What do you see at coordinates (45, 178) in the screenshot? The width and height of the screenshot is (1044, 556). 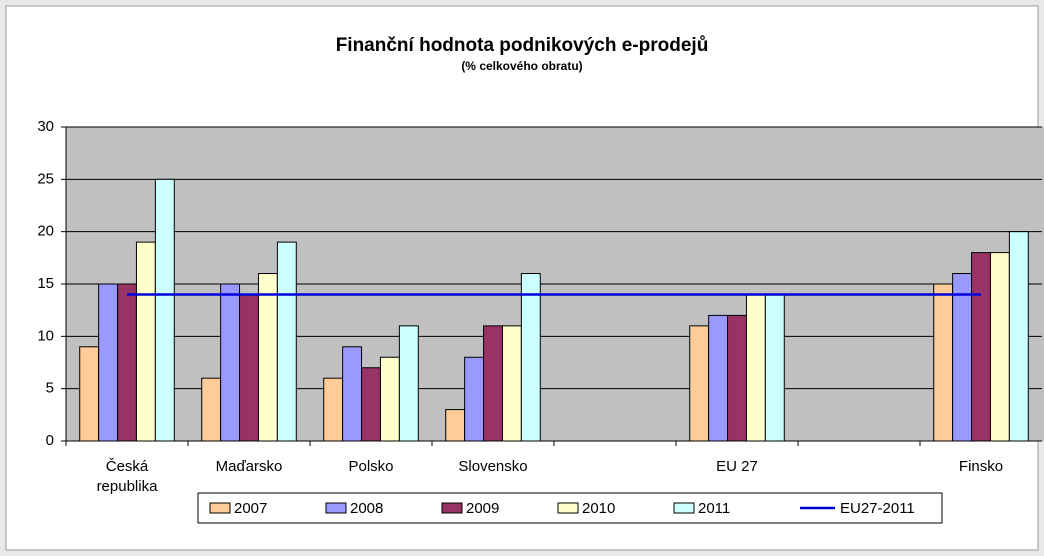 I see `y-tick-label: 25` at bounding box center [45, 178].